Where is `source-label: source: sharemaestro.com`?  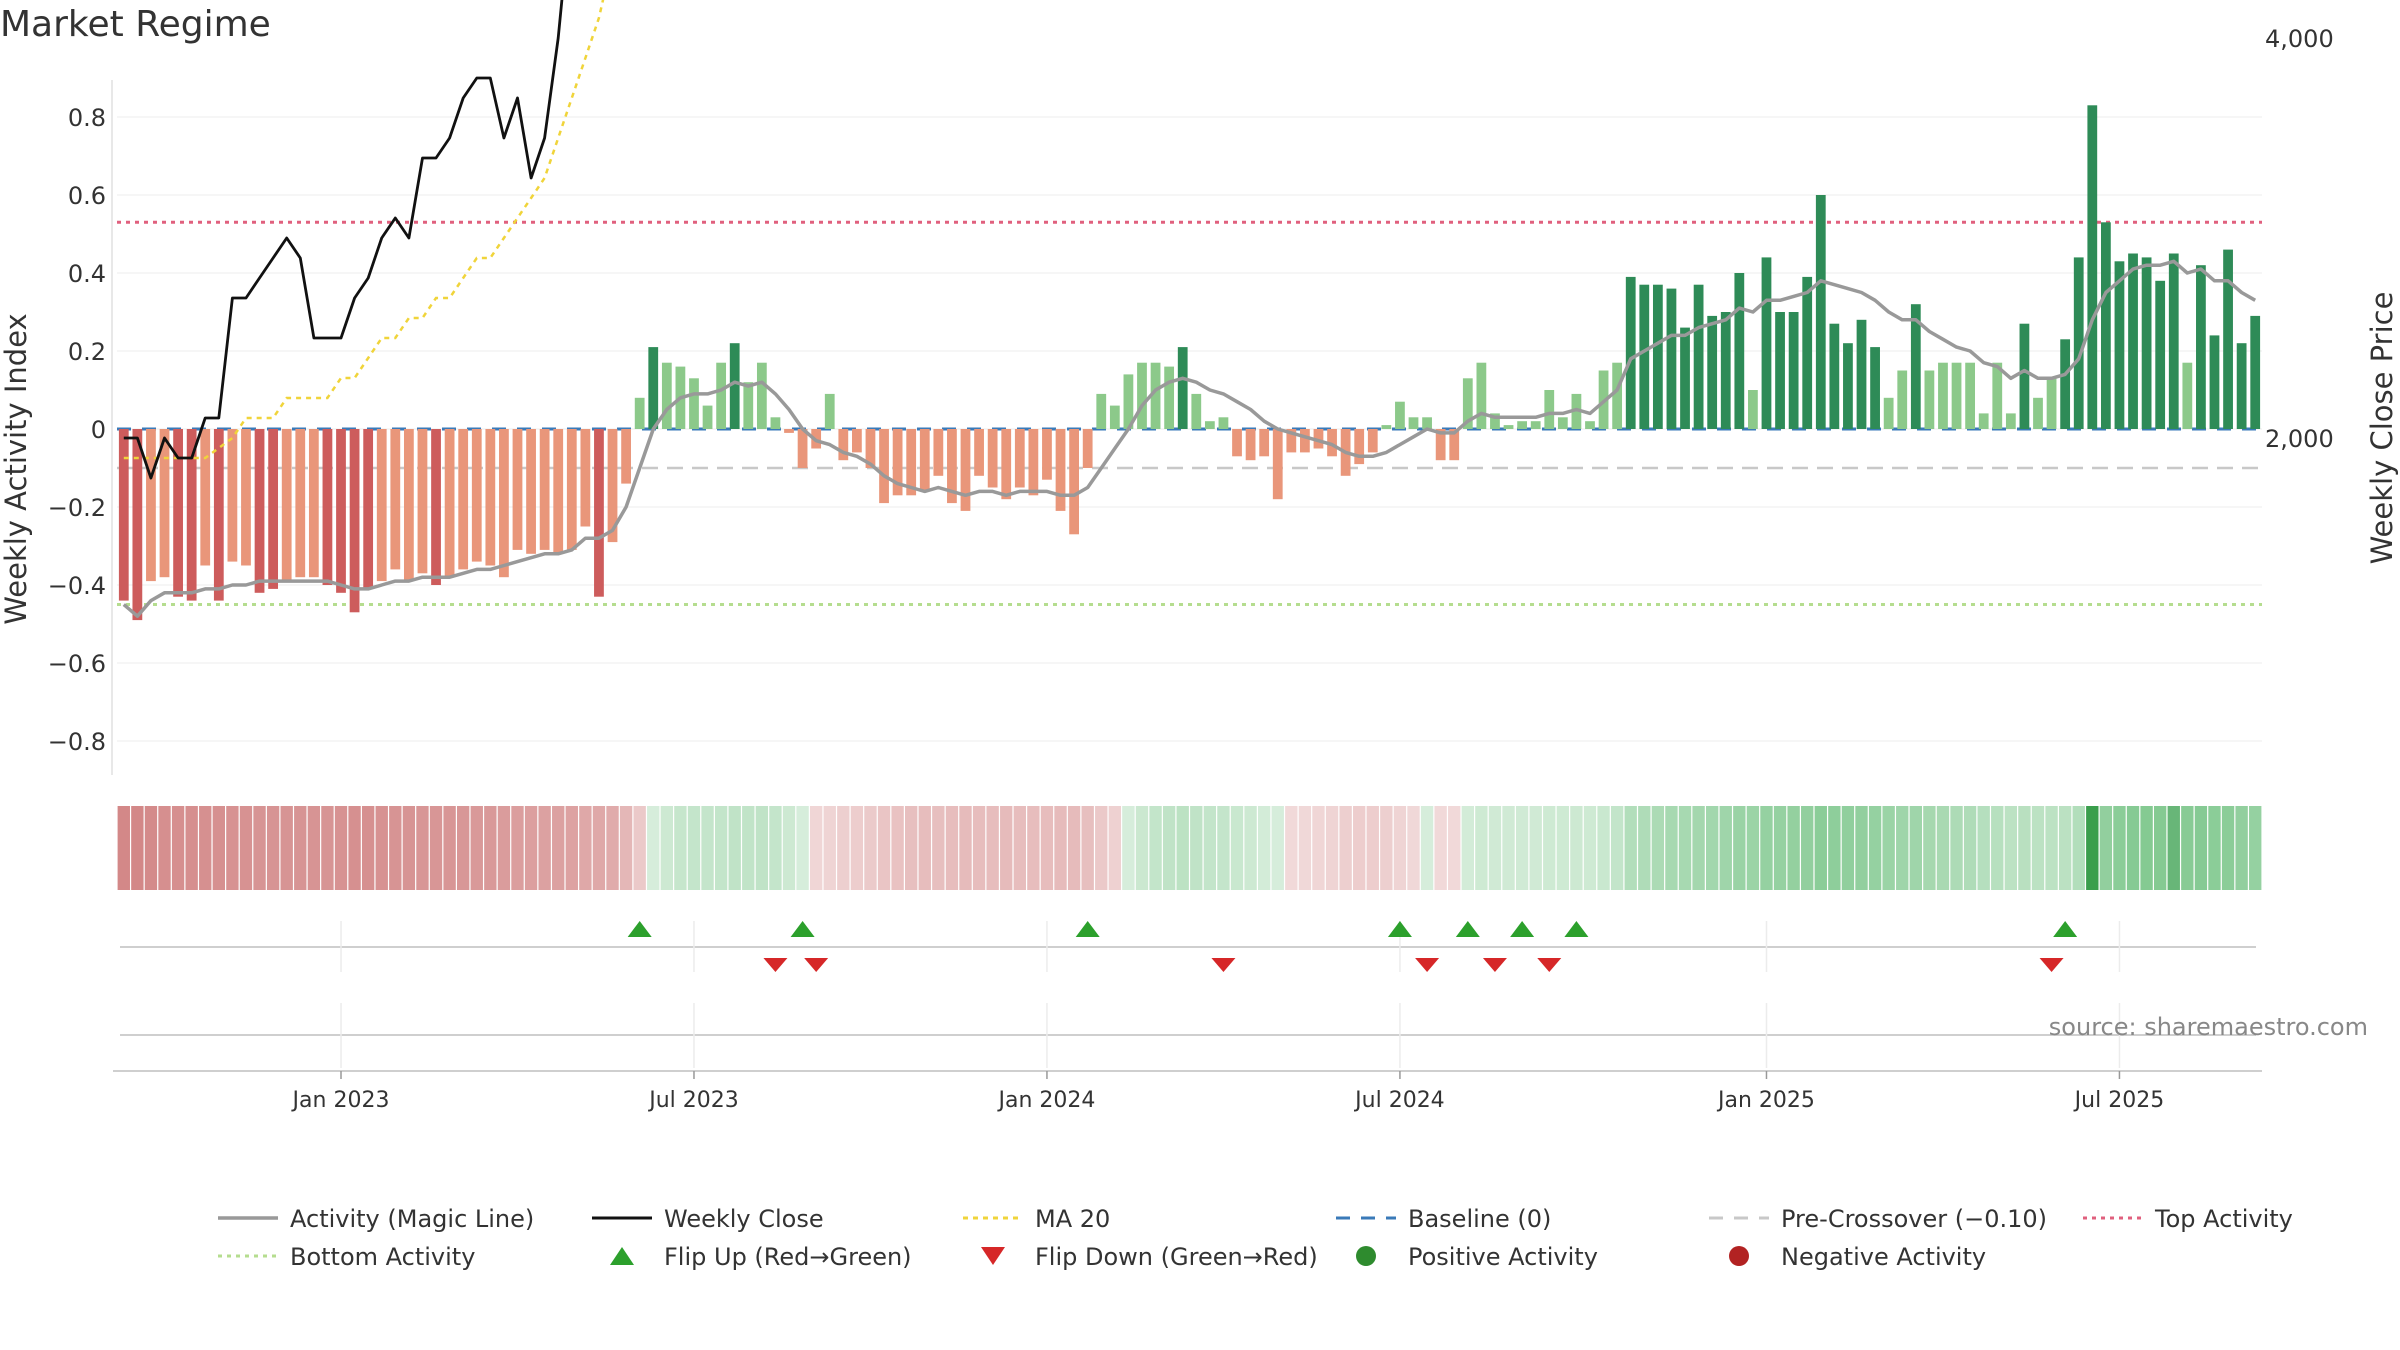
source-label: source: sharemaestro.com is located at coordinates (2208, 1027).